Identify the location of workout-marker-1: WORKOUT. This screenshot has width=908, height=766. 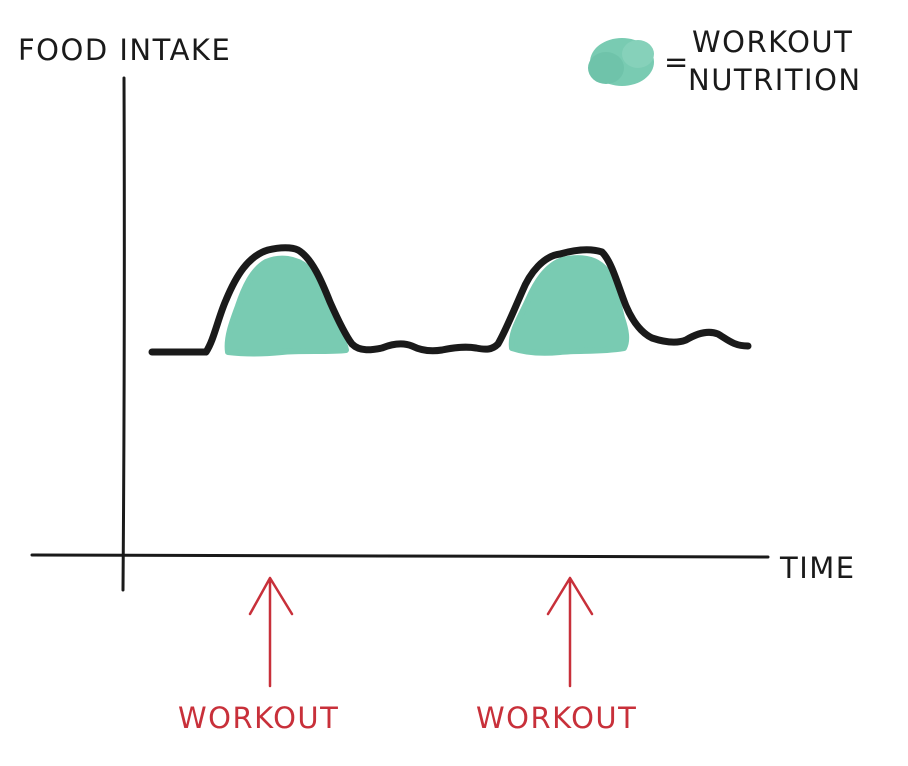
(258, 655).